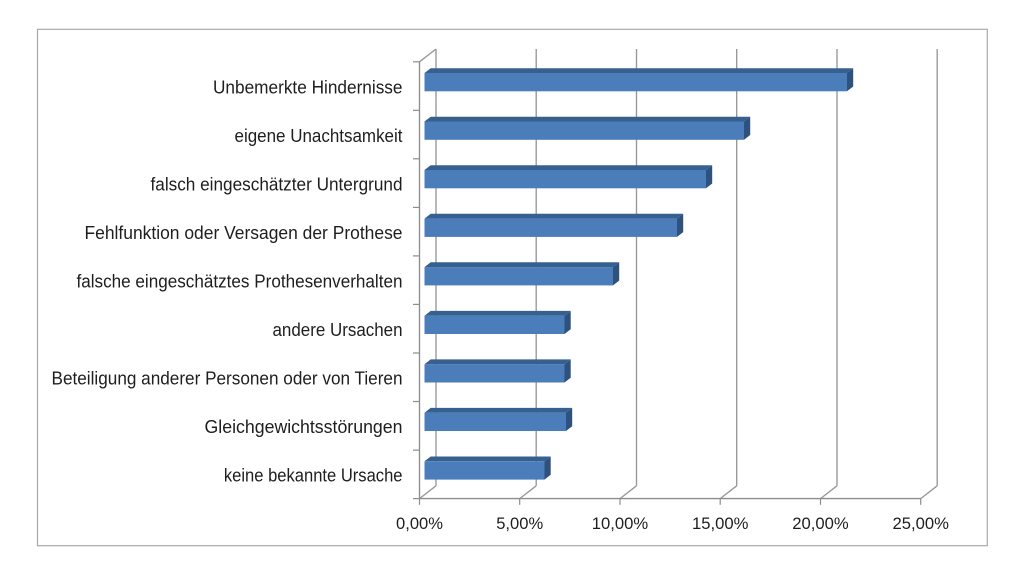 The width and height of the screenshot is (1024, 576). Describe the element at coordinates (319, 136) in the screenshot. I see `svg-text: eigene Unachtsamkeit` at that location.